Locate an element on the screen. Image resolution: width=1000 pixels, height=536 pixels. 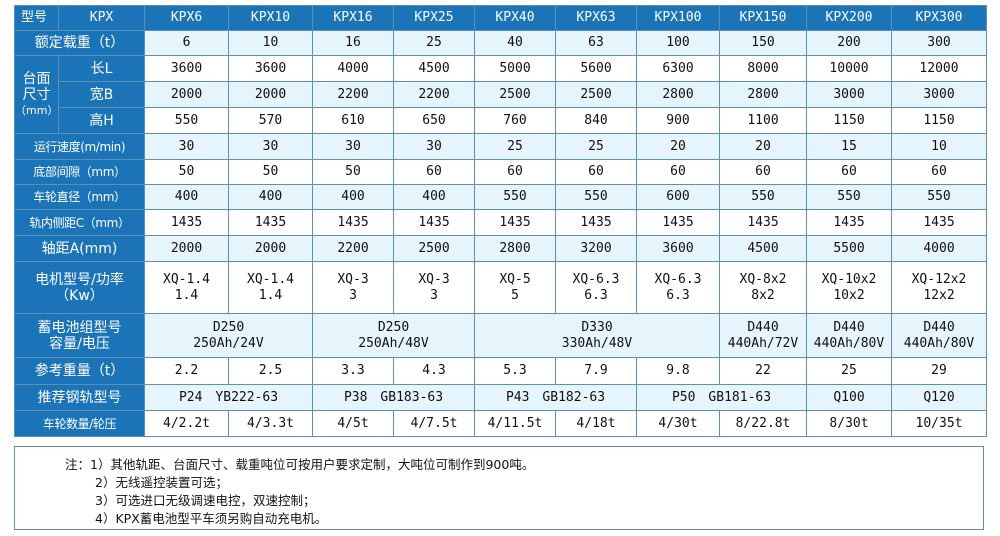
value-cell: 1150 is located at coordinates (939, 120).